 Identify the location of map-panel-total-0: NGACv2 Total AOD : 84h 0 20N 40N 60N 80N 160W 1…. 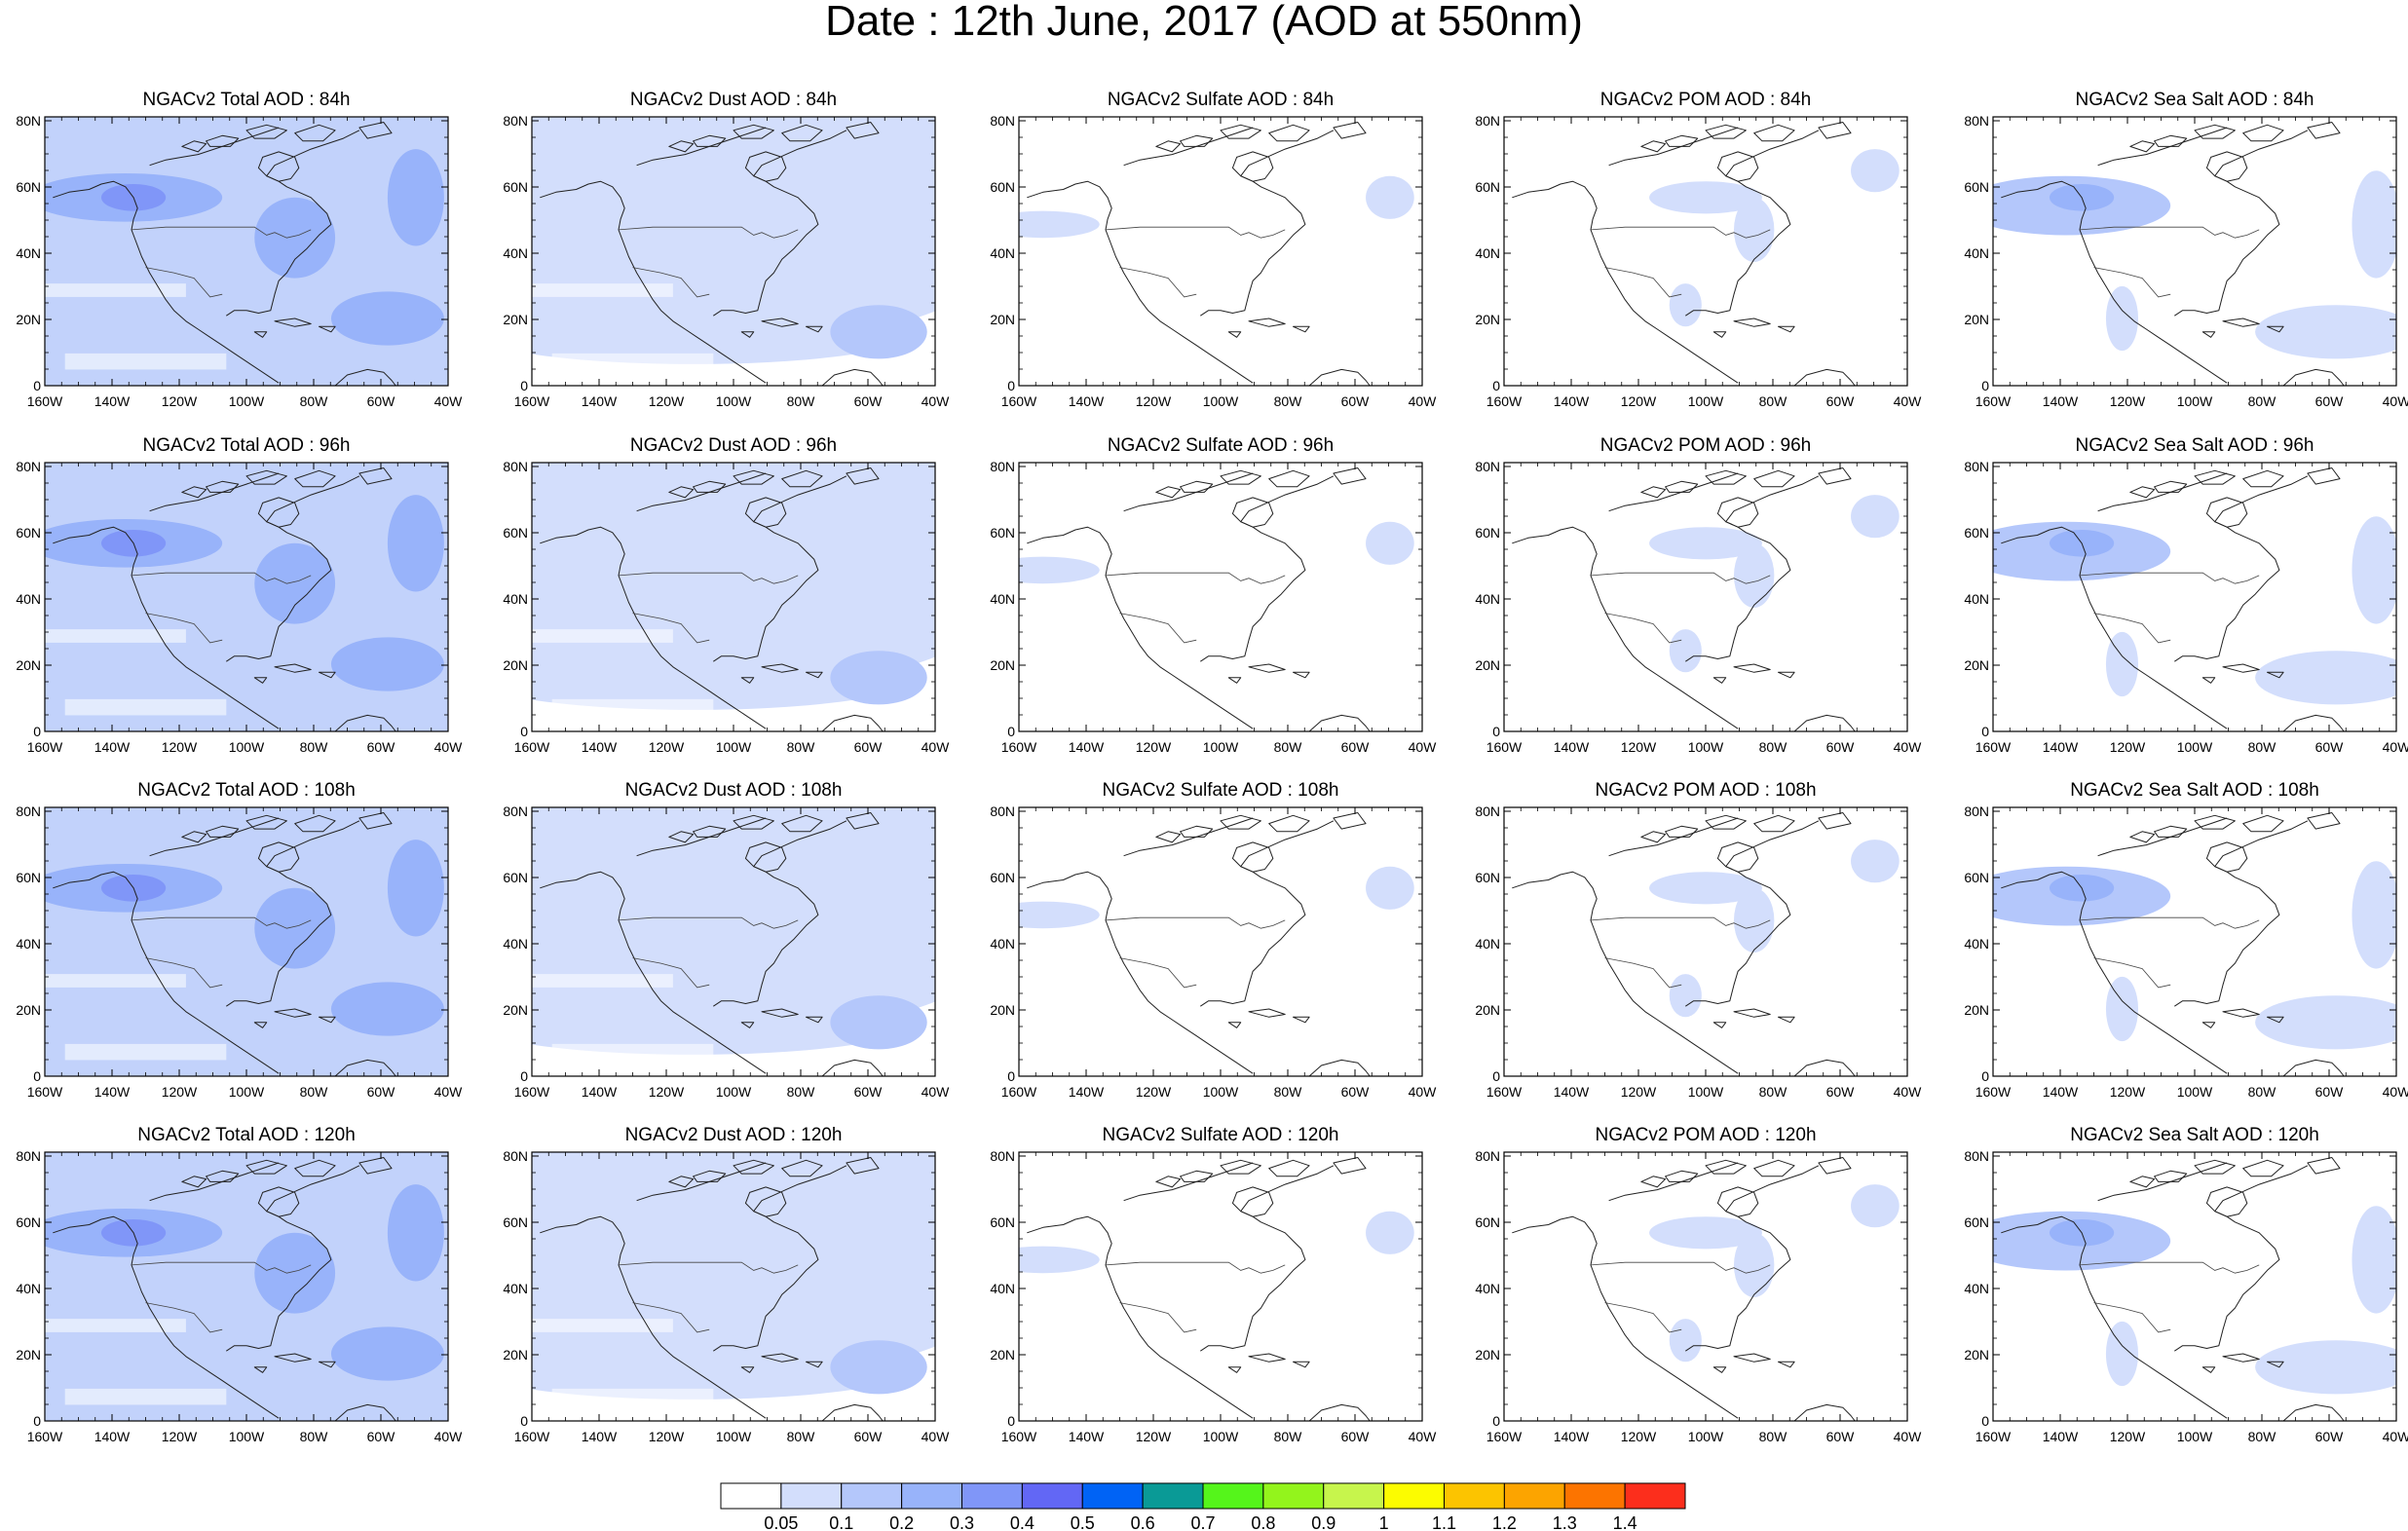
(232, 250).